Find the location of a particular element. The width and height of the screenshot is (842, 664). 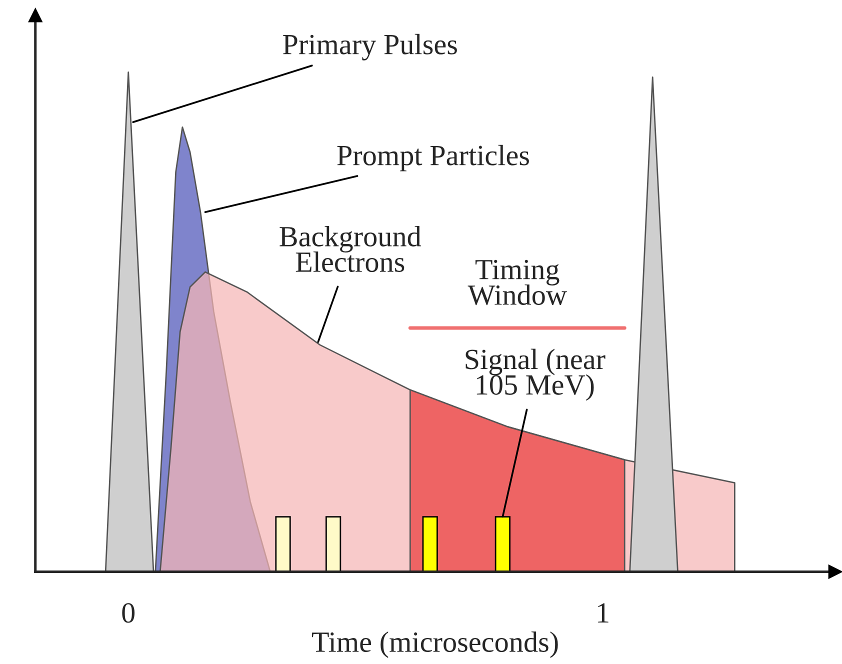

annotation: Primary Pulses is located at coordinates (370, 47).